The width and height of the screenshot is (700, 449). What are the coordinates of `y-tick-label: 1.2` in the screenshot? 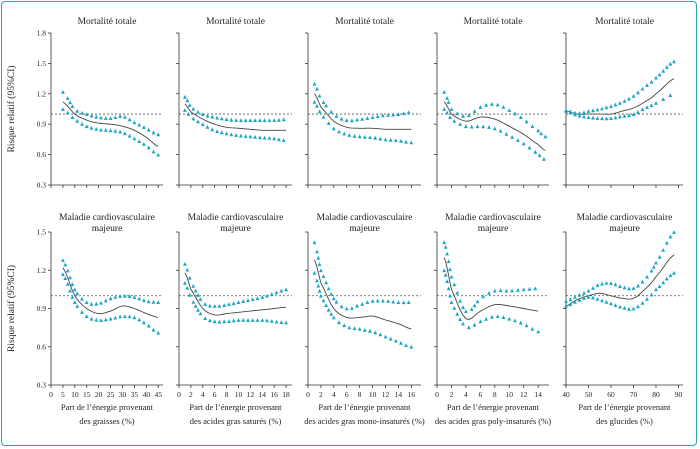 It's located at (42, 93).